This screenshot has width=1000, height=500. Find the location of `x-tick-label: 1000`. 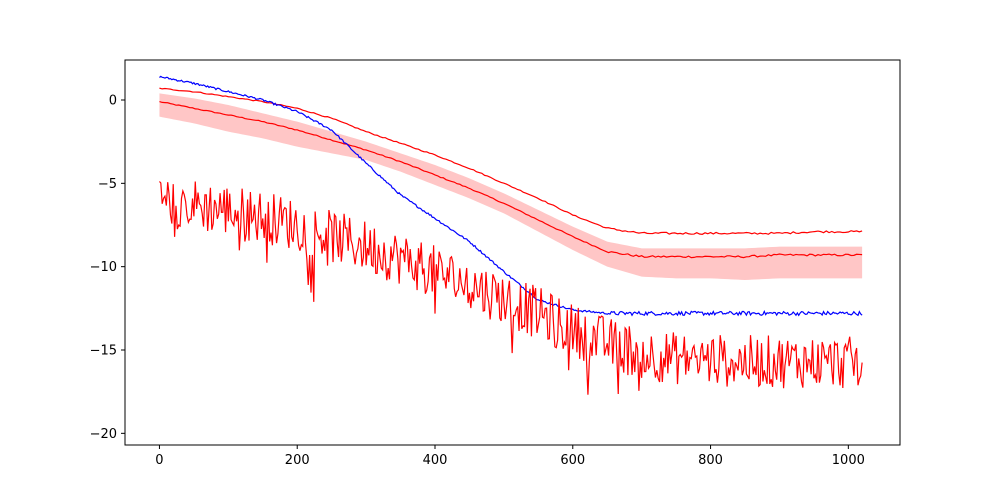

x-tick-label: 1000 is located at coordinates (848, 460).